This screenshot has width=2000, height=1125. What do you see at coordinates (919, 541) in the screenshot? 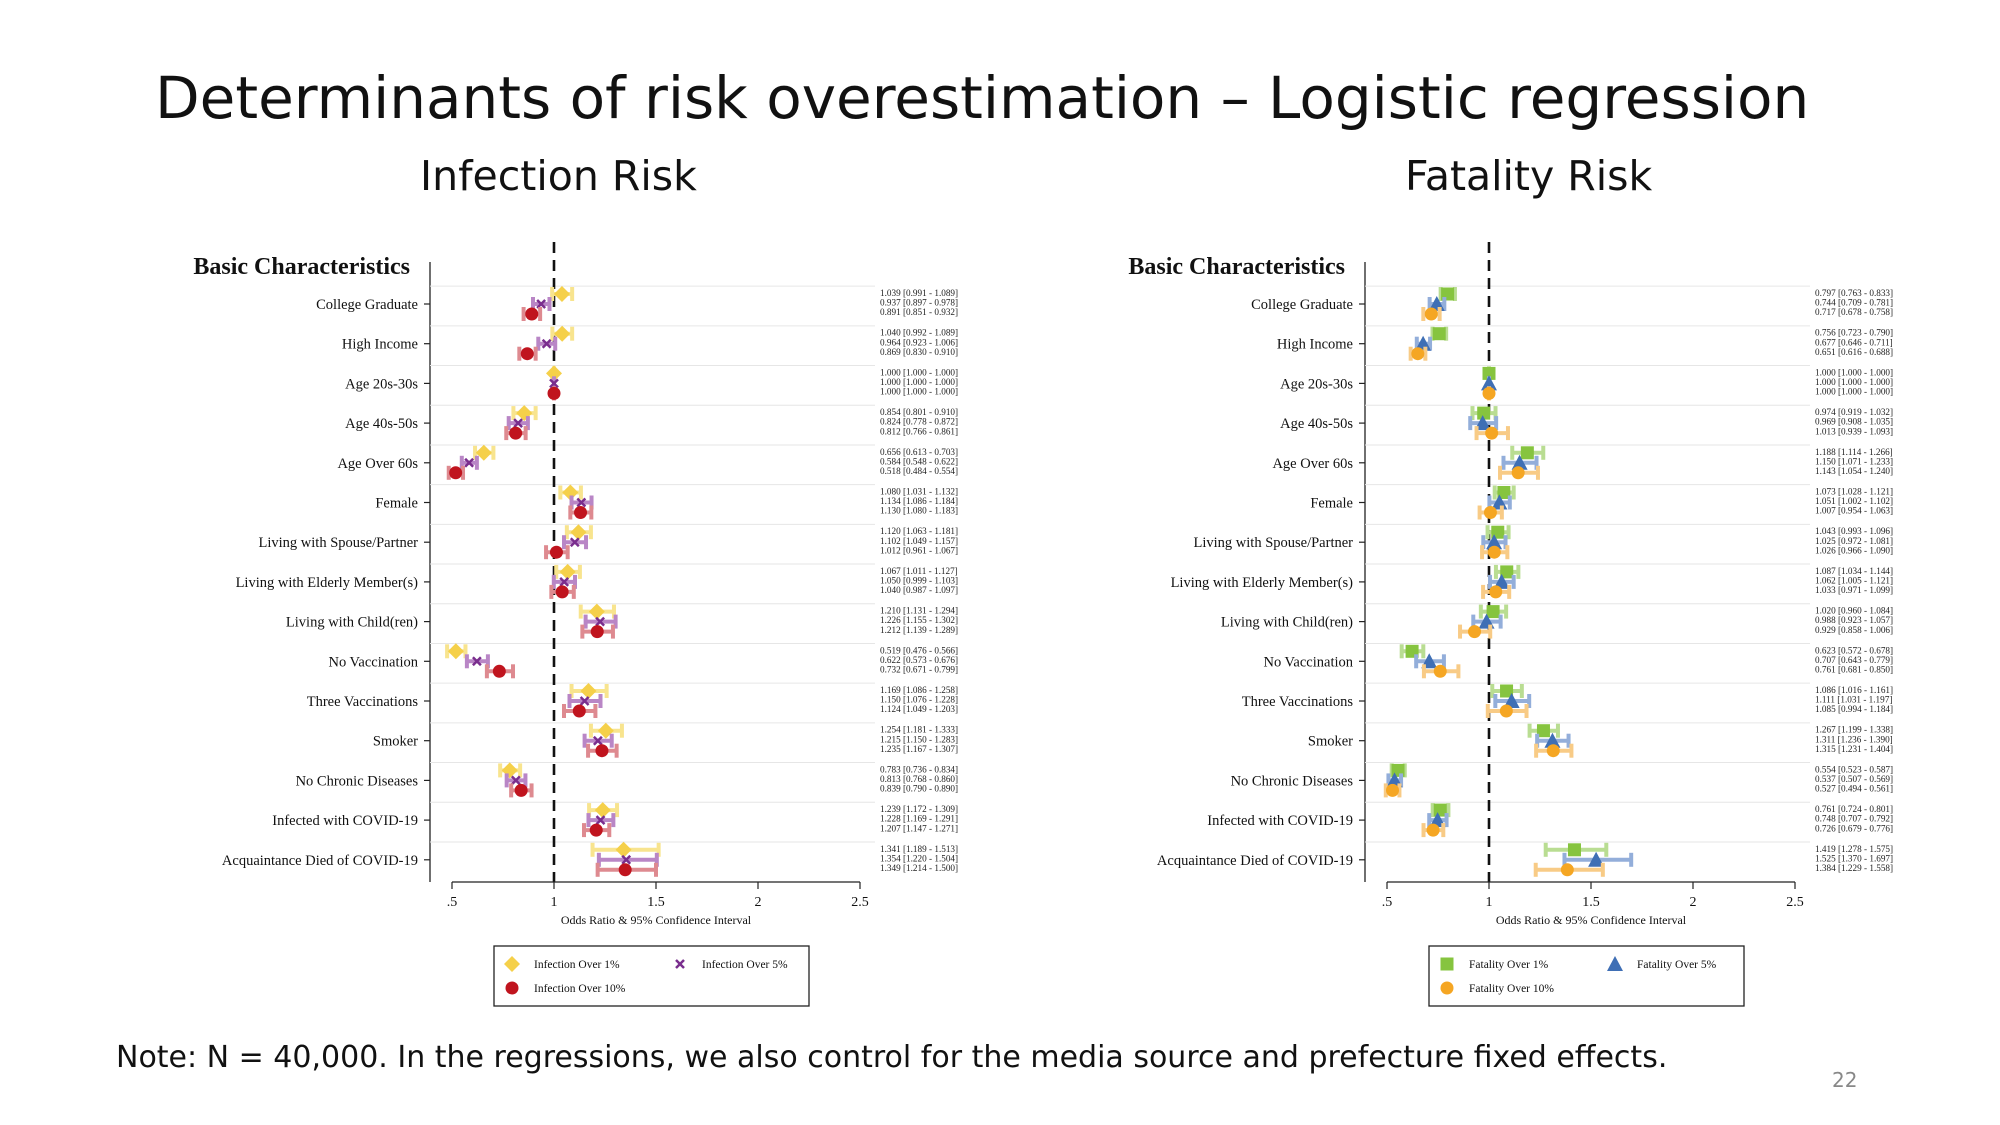
I see `infection-value-label: 1.102 [1.049 - 1.157]` at bounding box center [919, 541].